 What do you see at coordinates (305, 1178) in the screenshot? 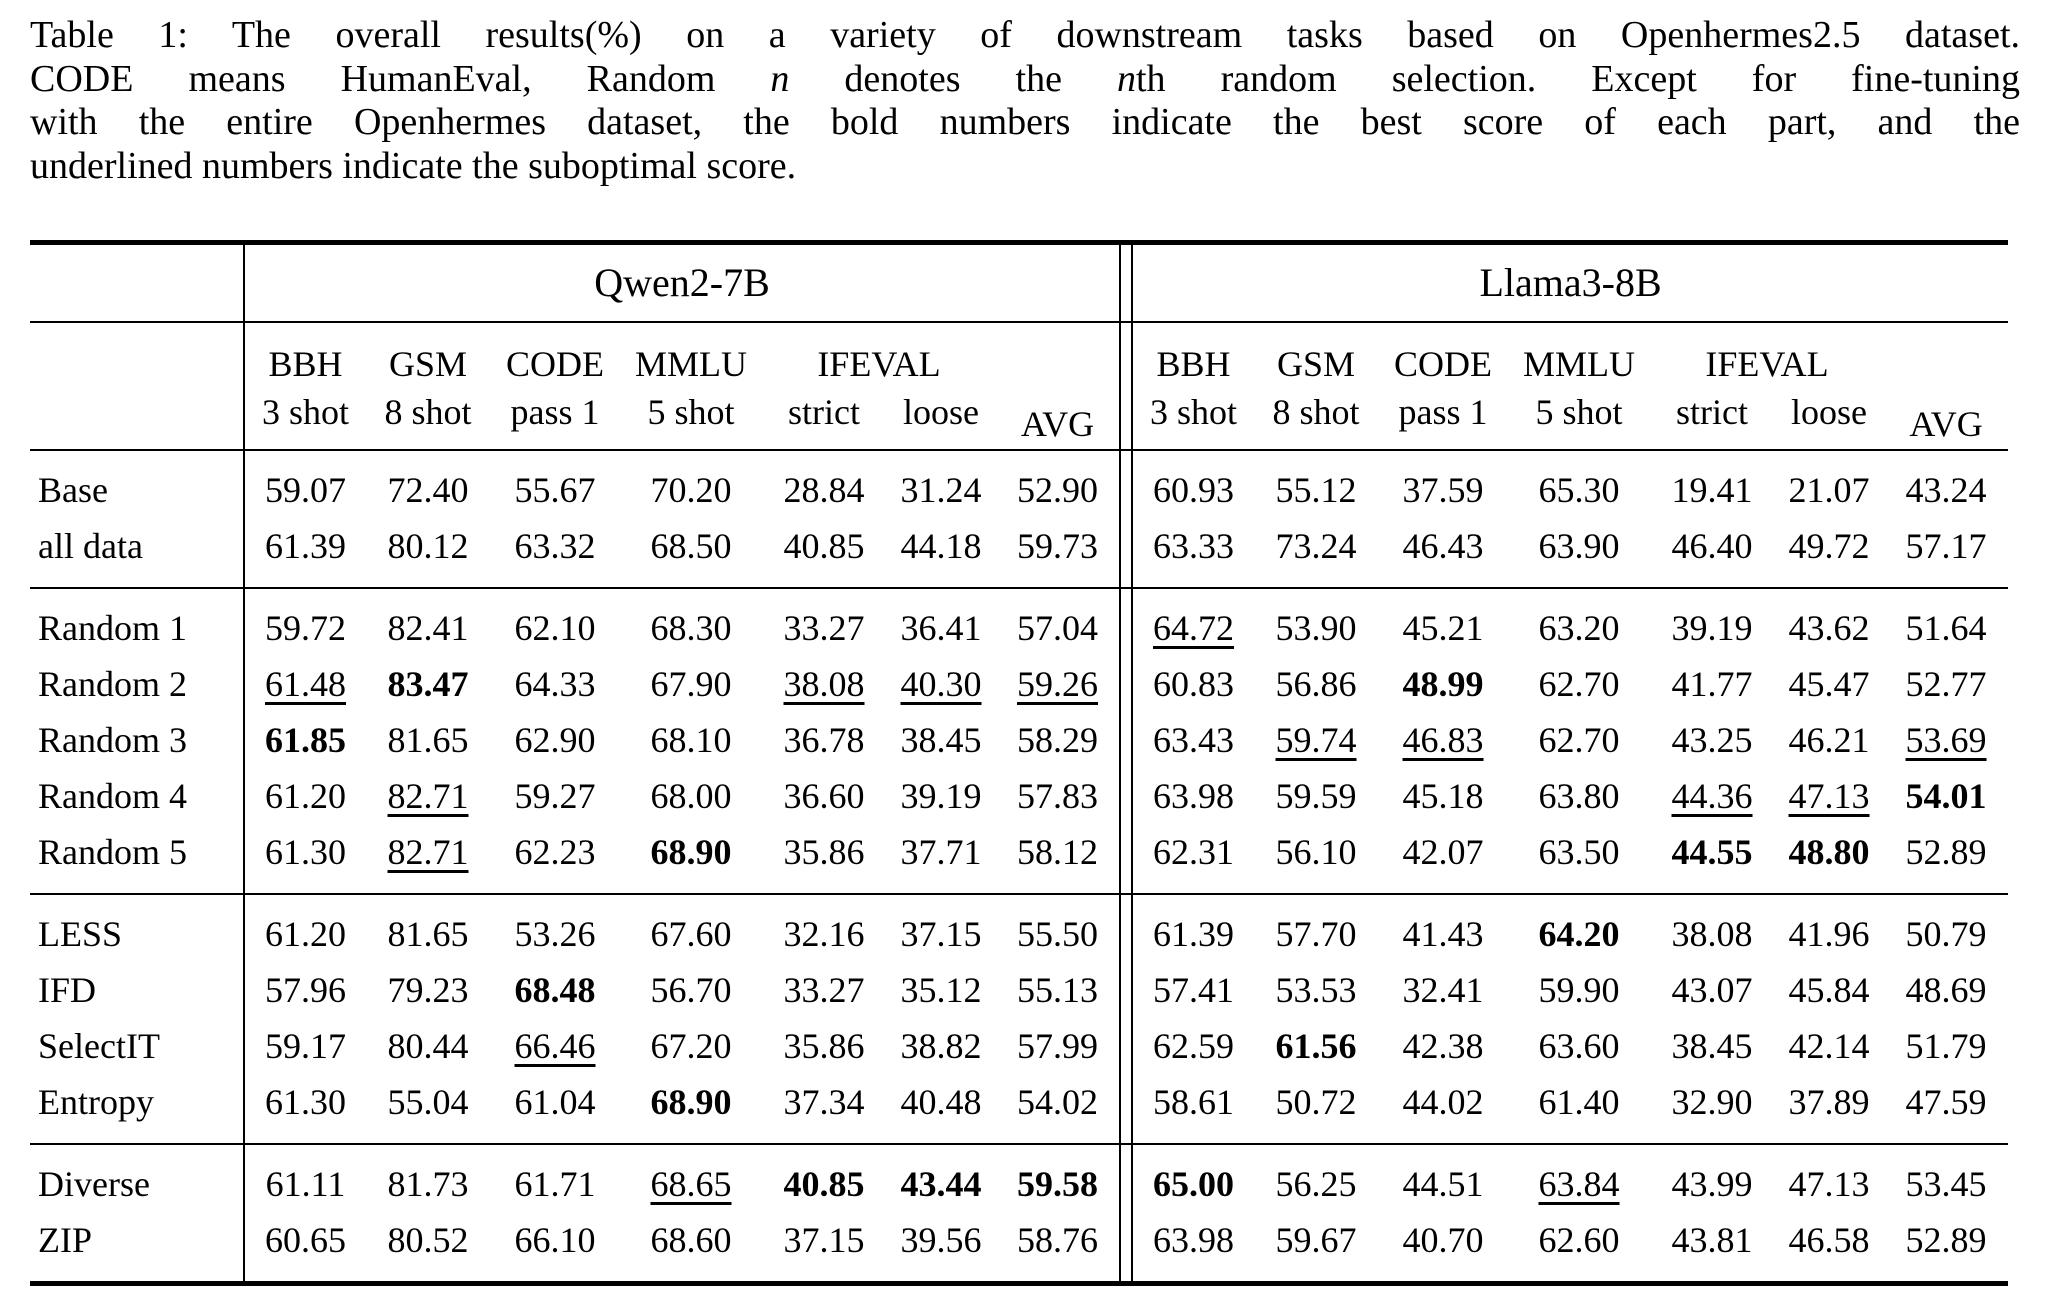
I see `score-cell: 61.11` at bounding box center [305, 1178].